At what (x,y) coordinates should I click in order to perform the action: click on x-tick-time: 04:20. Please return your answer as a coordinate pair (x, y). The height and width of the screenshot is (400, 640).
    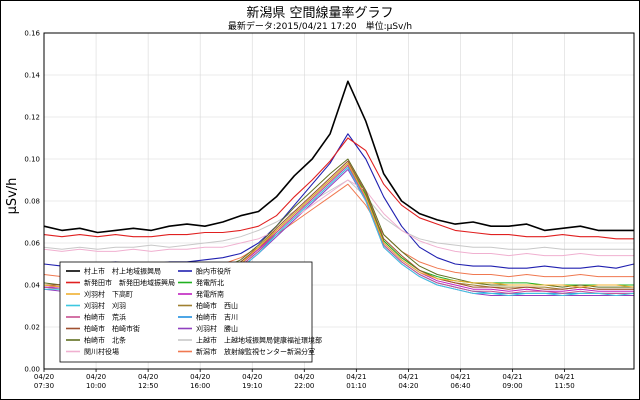
    Looking at the image, I should click on (408, 386).